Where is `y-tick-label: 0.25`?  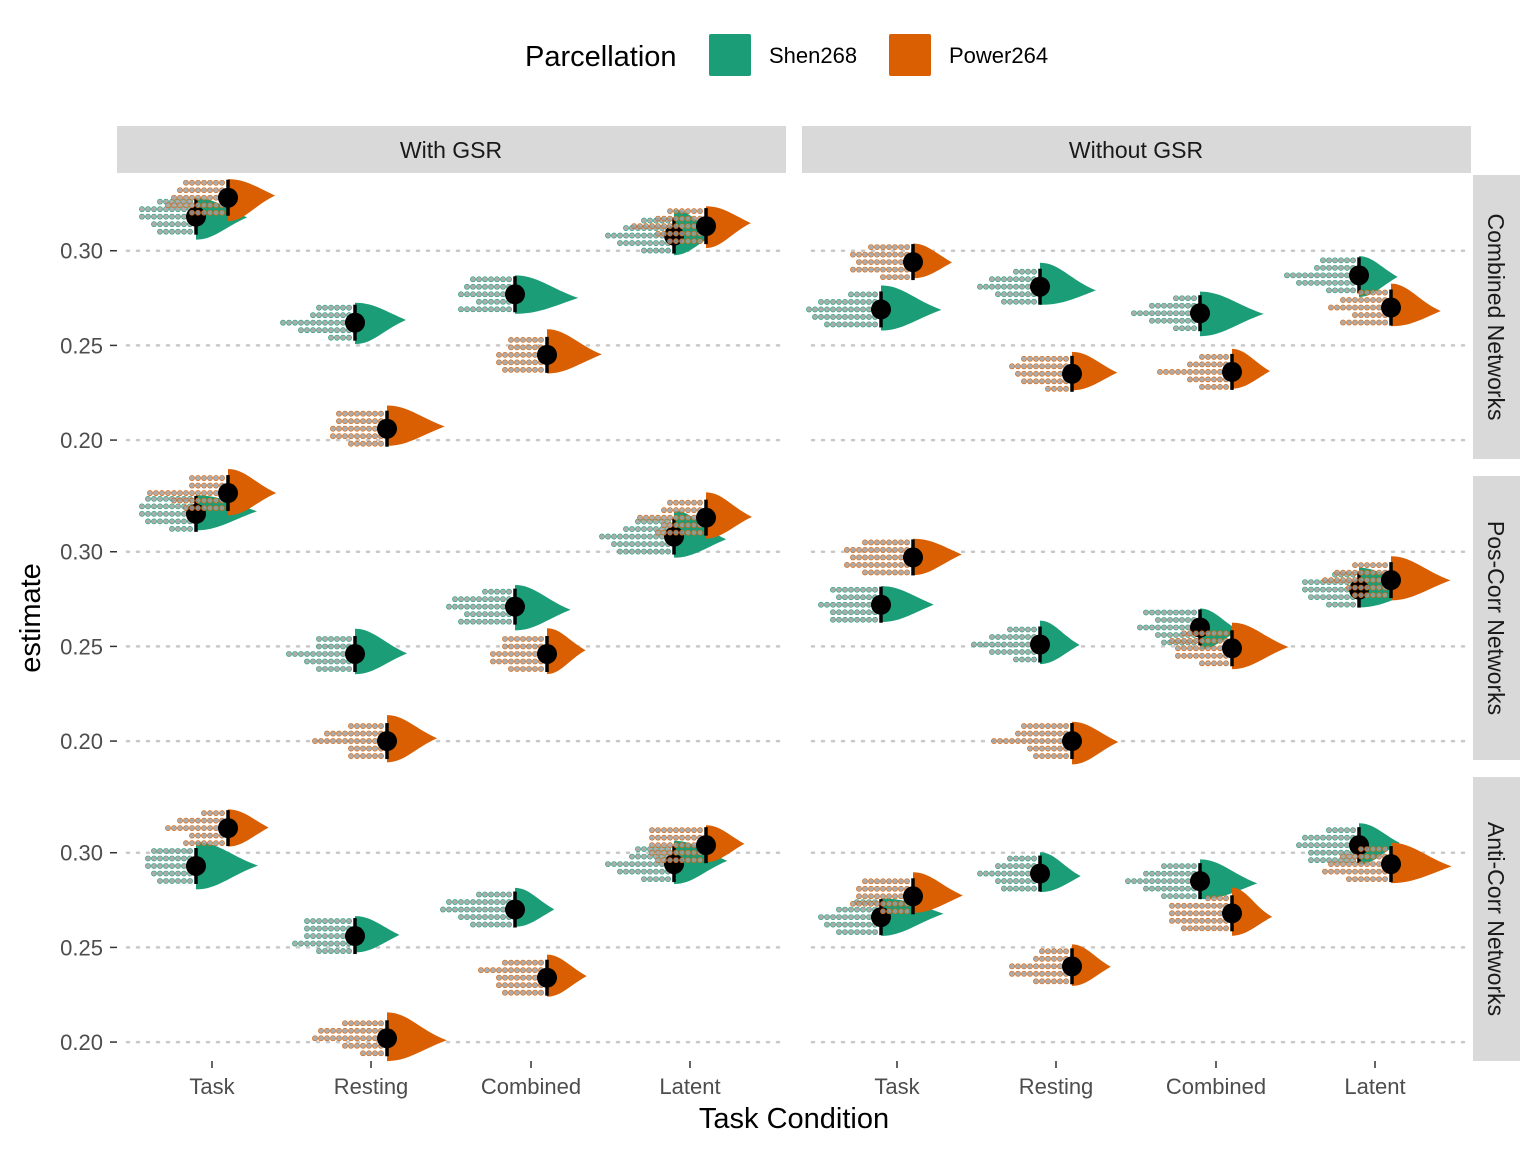 y-tick-label: 0.25 is located at coordinates (81, 947).